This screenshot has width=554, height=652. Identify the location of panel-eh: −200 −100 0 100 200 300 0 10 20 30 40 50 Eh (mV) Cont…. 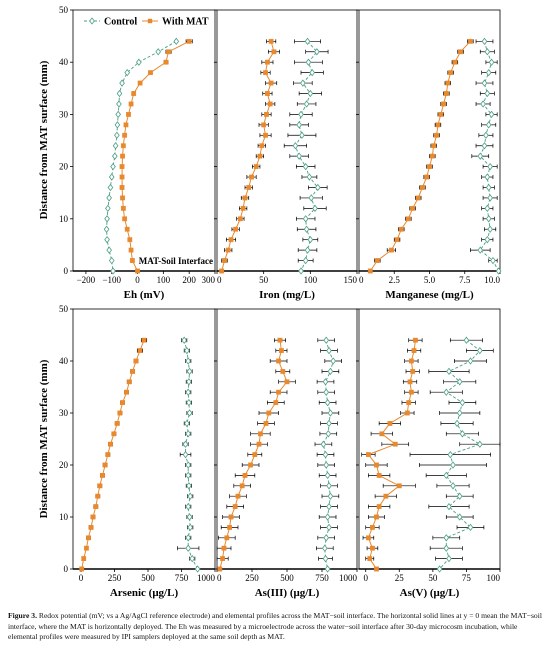
(137, 153).